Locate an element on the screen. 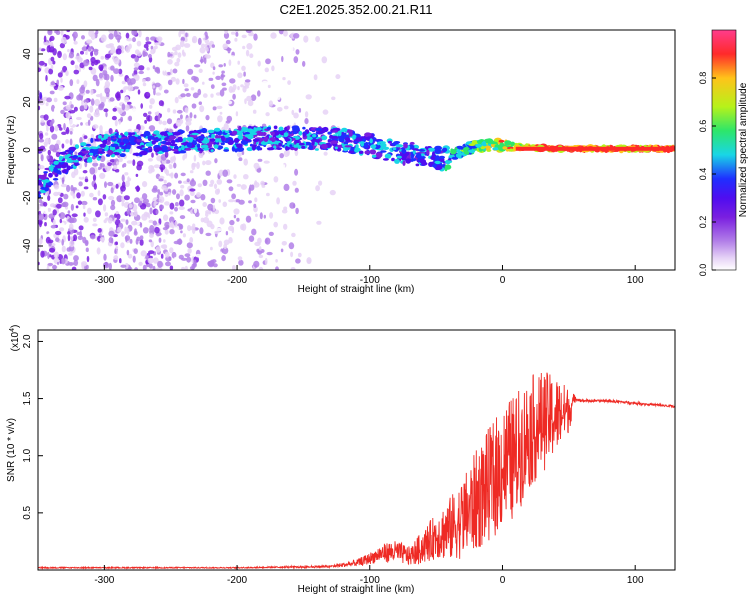 This screenshot has width=750, height=600. svg-text: (x104) is located at coordinates (15, 338).